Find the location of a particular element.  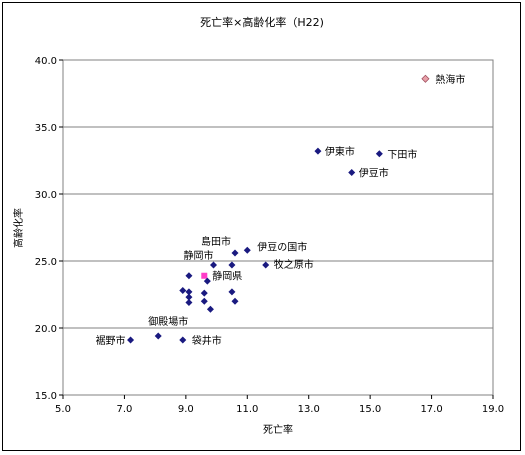

point-label: 牧之原市 is located at coordinates (294, 264).